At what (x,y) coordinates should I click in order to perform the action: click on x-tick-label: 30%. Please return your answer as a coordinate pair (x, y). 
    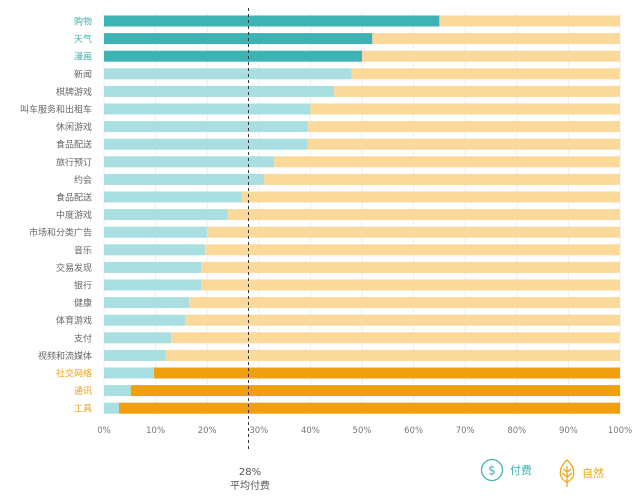
    Looking at the image, I should click on (258, 431).